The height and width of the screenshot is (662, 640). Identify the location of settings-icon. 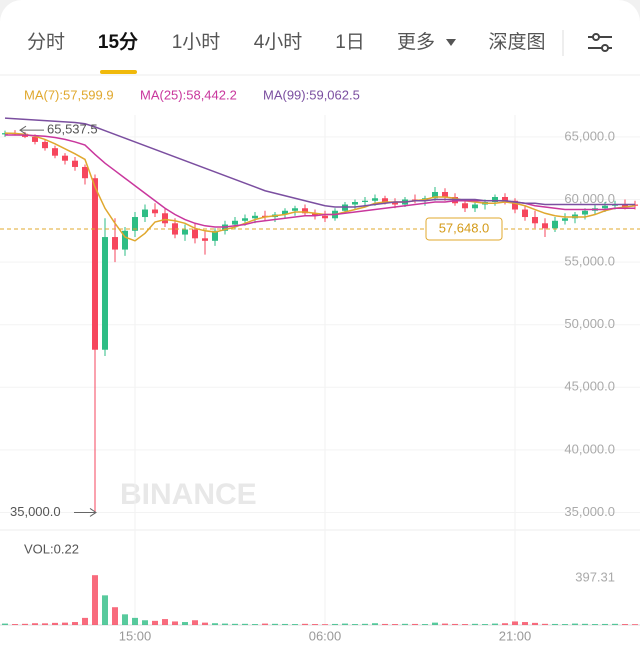
(600, 42).